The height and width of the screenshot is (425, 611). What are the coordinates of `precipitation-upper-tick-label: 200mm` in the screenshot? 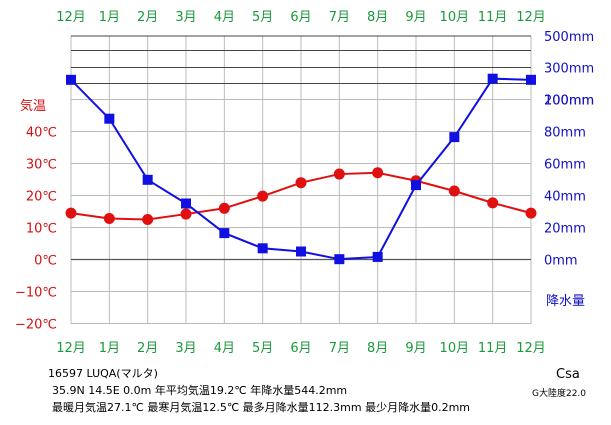 It's located at (569, 101).